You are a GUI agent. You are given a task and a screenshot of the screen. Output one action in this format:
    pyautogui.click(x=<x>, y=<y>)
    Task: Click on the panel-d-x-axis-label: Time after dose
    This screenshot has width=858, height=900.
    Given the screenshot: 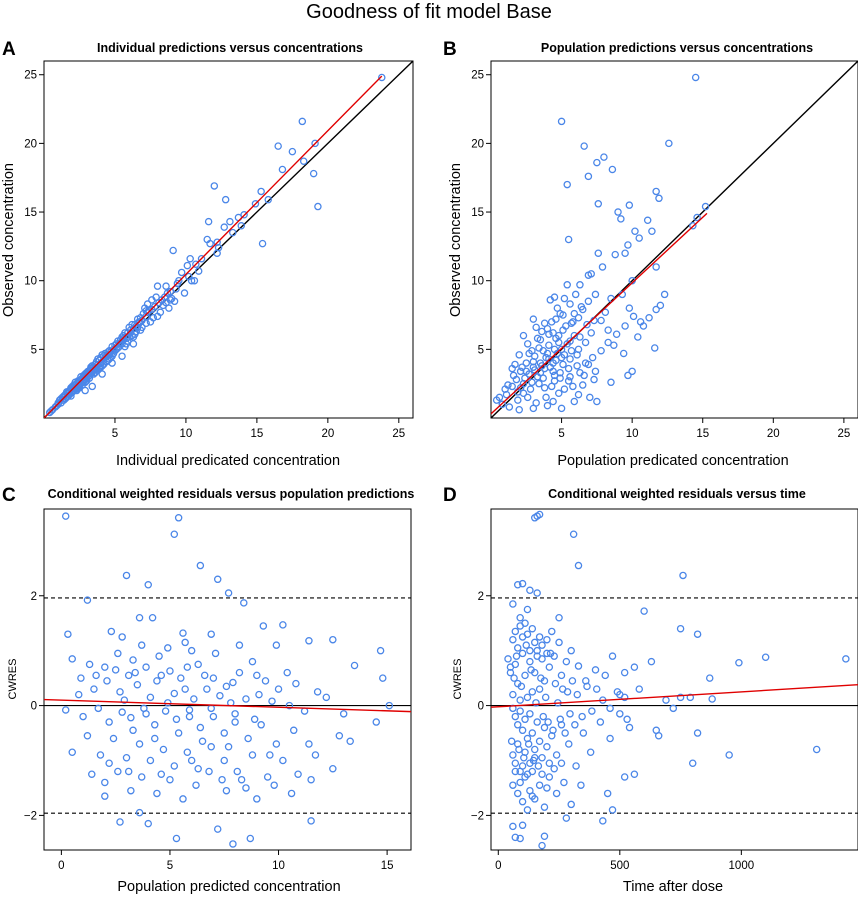 What is the action you would take?
    pyautogui.click(x=673, y=887)
    